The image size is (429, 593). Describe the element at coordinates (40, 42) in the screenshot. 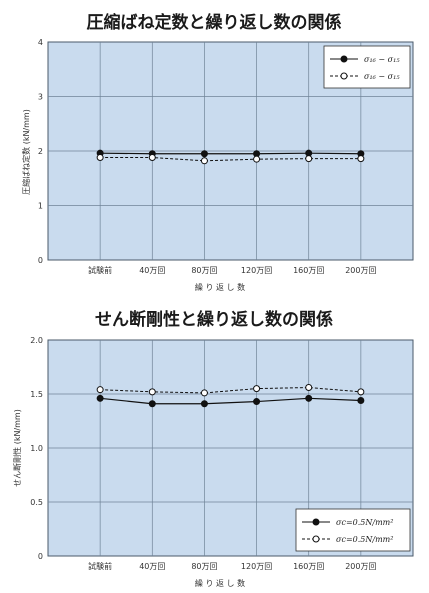

I see `y-tick-label: 4` at that location.